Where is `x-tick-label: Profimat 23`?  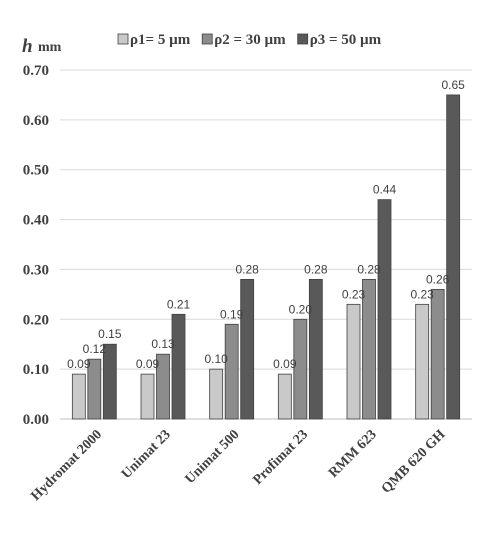 x-tick-label: Profimat 23 is located at coordinates (280, 457).